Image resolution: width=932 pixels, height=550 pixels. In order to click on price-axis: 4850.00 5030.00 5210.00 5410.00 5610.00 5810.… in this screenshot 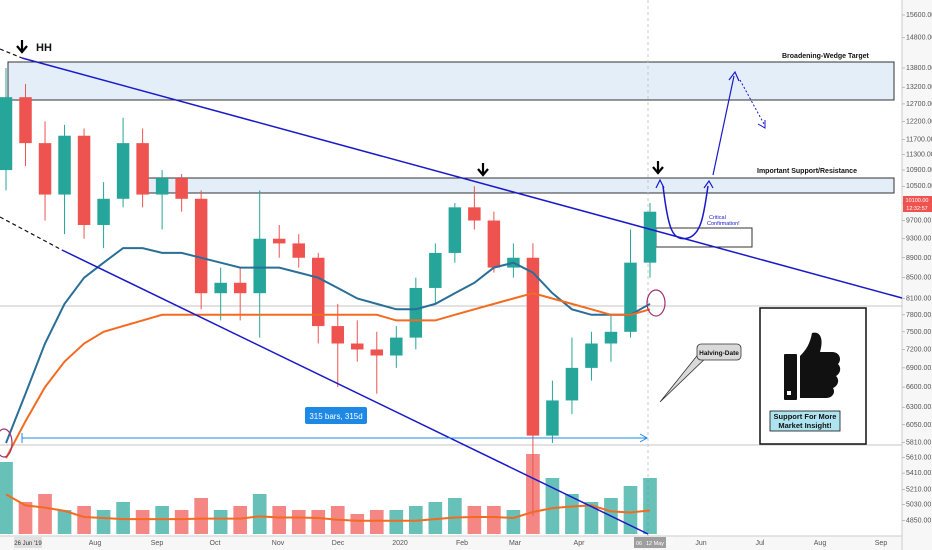, I will do `click(917, 268)`.